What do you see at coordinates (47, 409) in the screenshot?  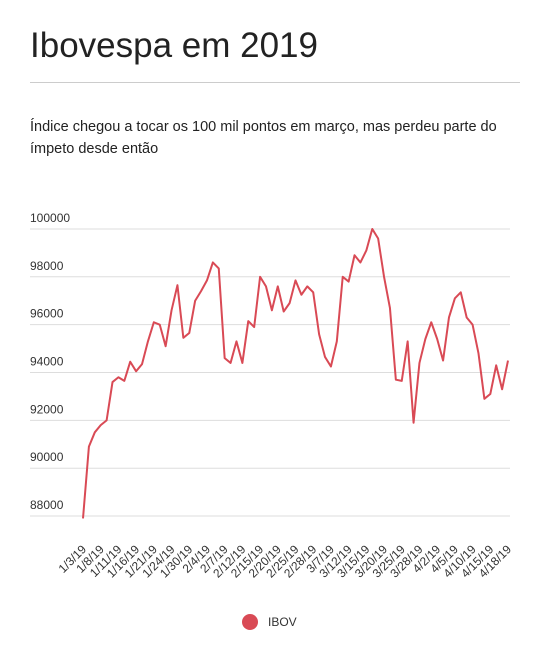 I see `y-tick-label: 92000` at bounding box center [47, 409].